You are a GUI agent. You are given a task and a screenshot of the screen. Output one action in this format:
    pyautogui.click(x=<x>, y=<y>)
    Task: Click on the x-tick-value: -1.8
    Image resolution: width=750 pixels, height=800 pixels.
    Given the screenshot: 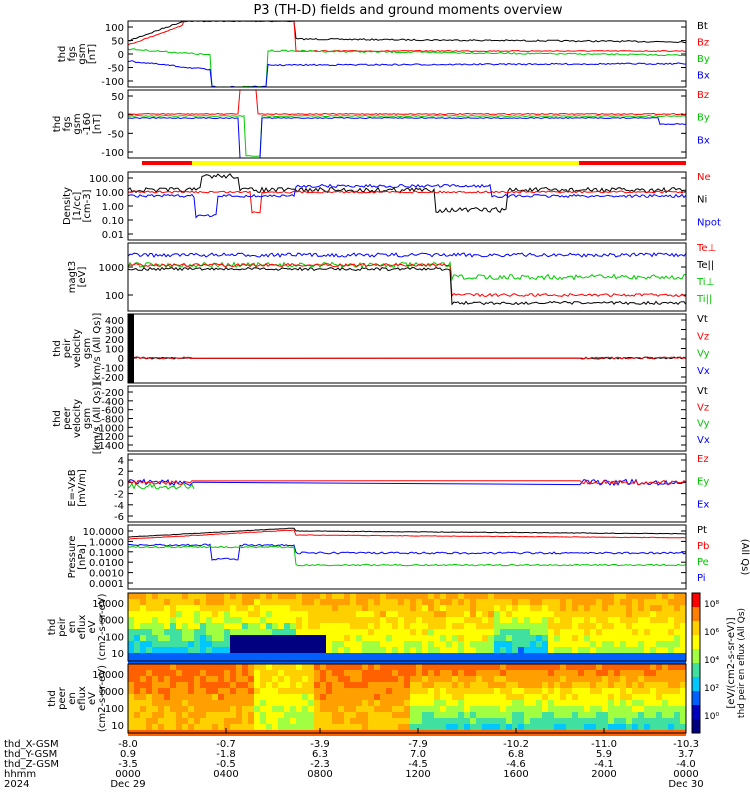 What is the action you would take?
    pyautogui.click(x=226, y=754)
    